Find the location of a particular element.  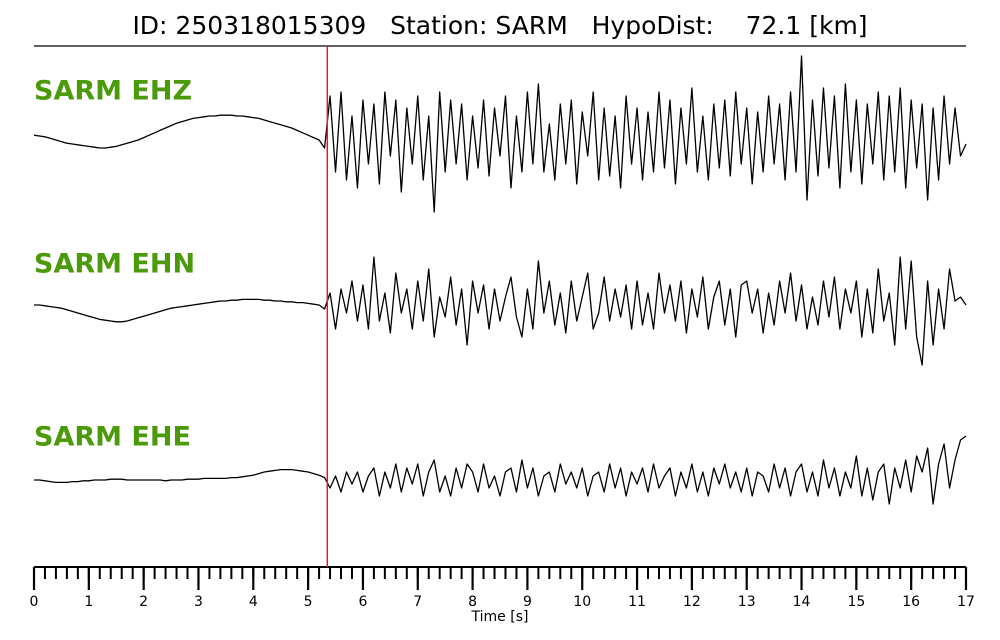

x-tick-label: 16 is located at coordinates (911, 602).